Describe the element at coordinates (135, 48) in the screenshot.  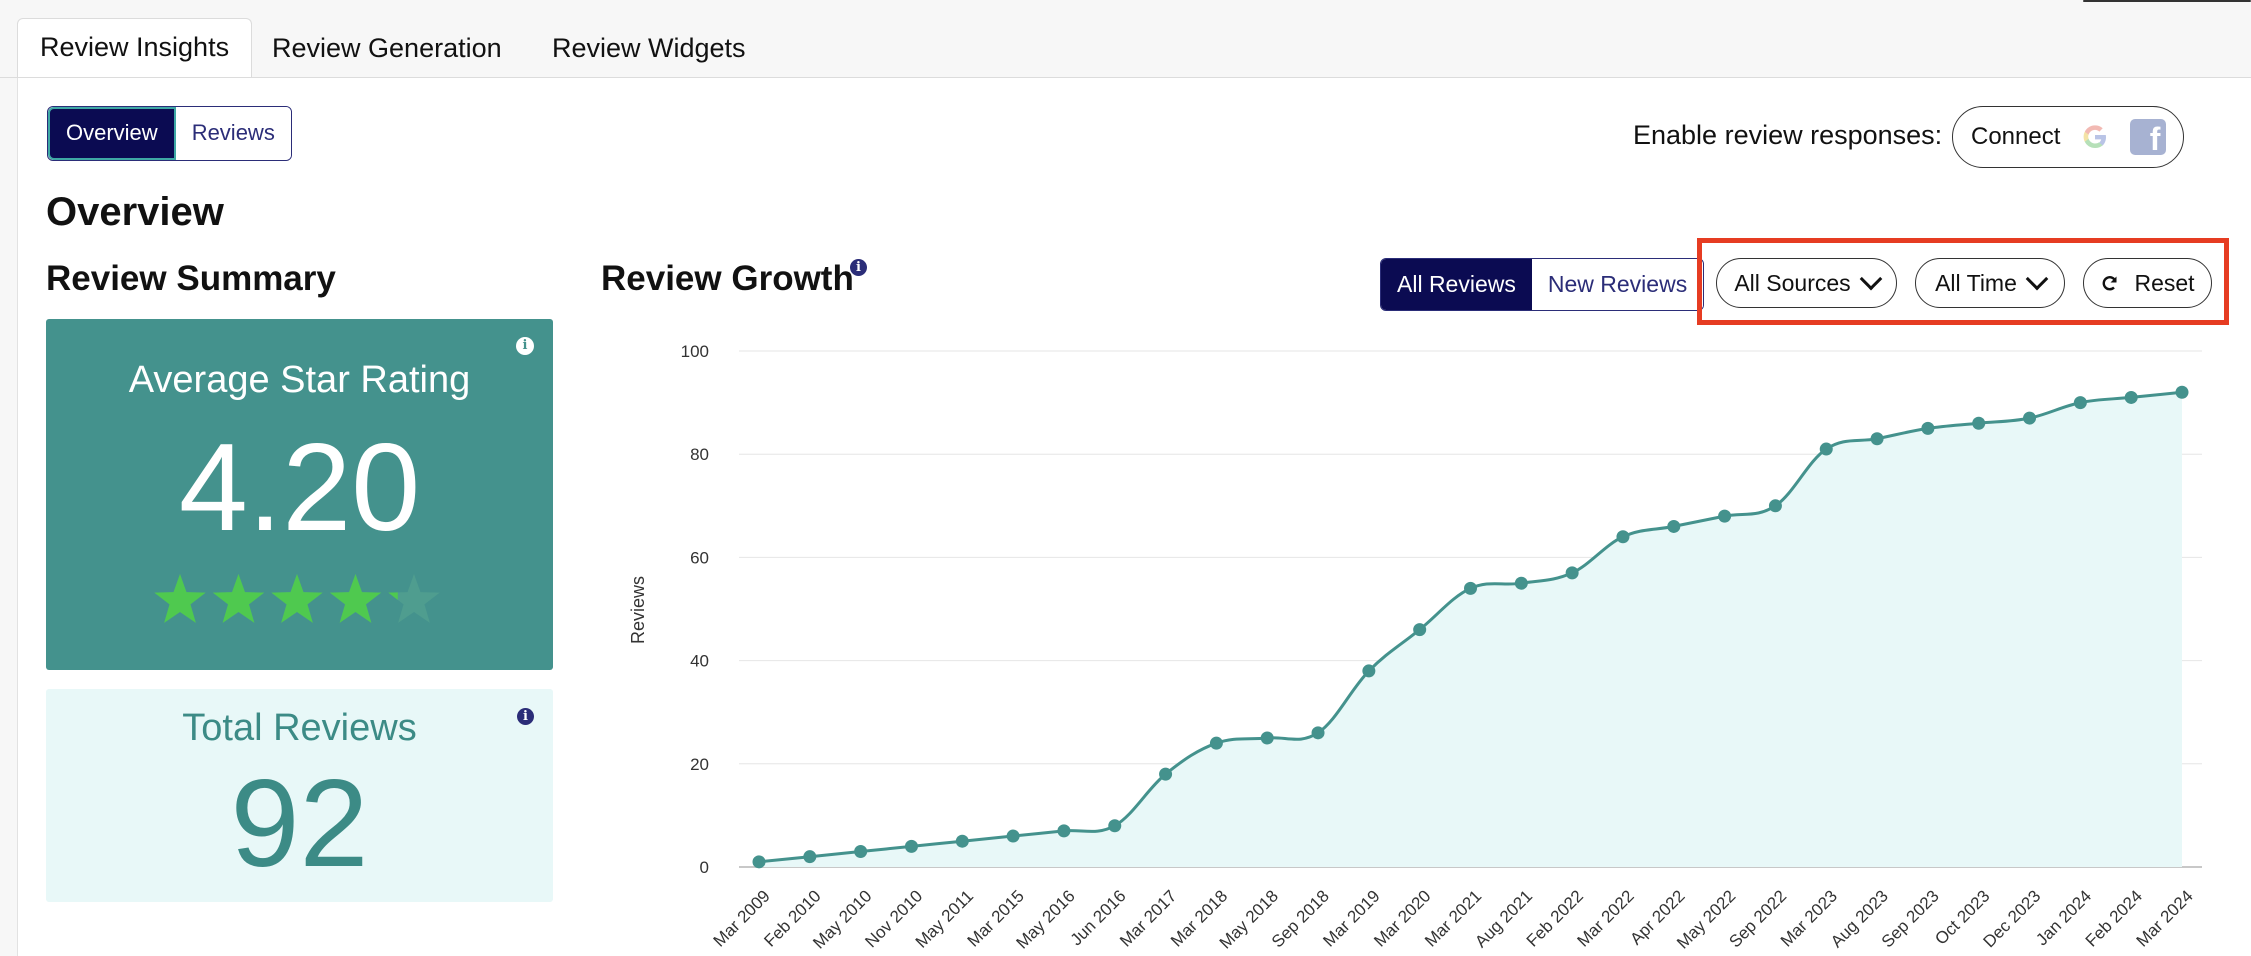
I see `tab-review-insights: Review Insights` at that location.